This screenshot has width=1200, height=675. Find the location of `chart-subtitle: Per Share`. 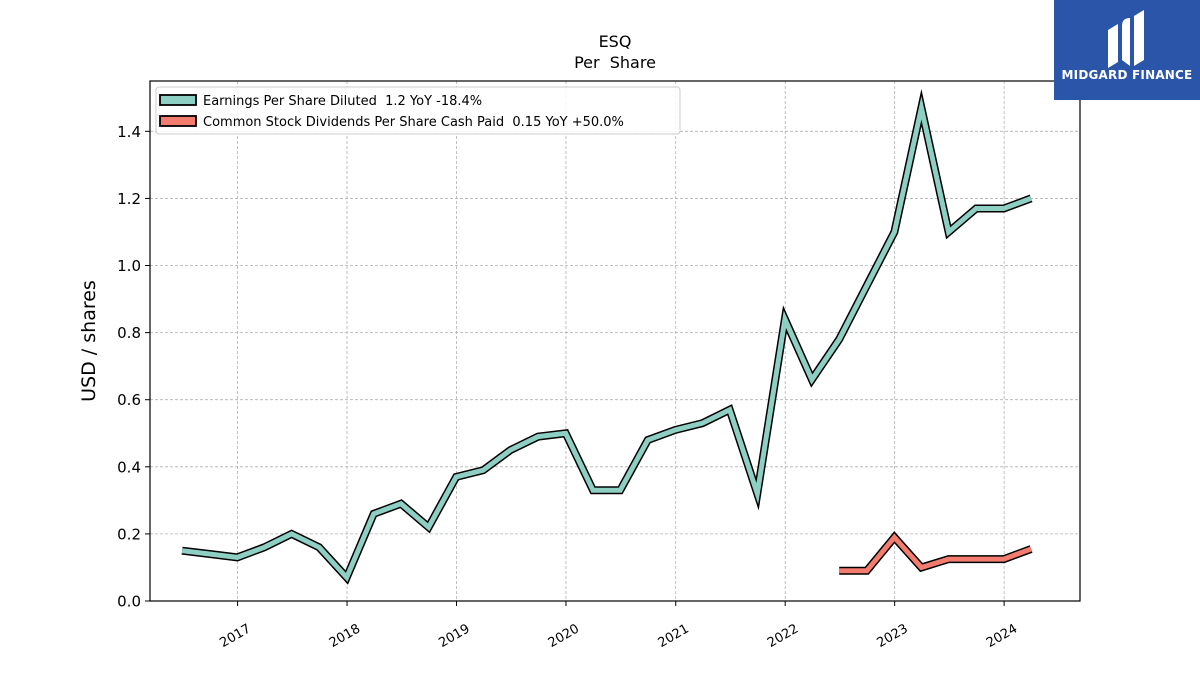

chart-subtitle: Per Share is located at coordinates (615, 62).